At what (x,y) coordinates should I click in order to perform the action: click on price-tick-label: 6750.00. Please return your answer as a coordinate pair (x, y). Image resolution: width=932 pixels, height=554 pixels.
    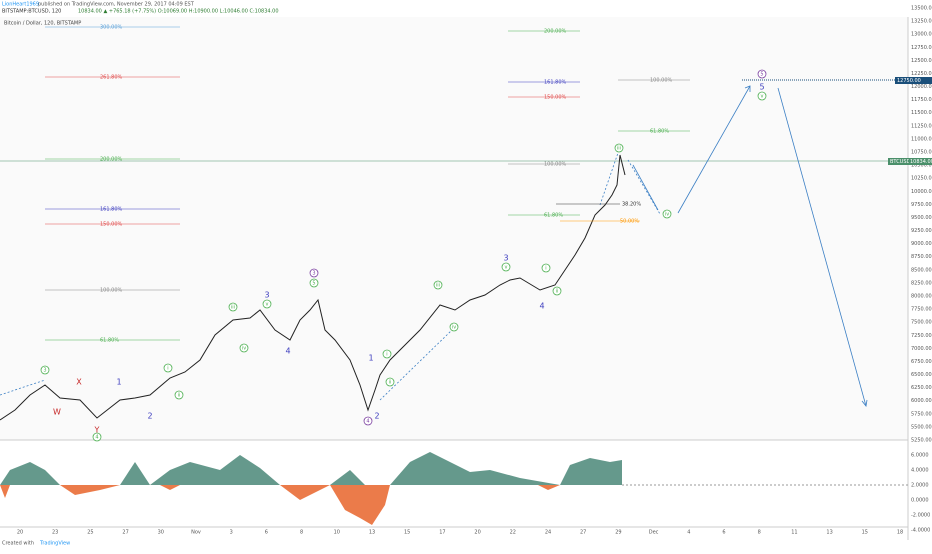
    Looking at the image, I should click on (921, 362).